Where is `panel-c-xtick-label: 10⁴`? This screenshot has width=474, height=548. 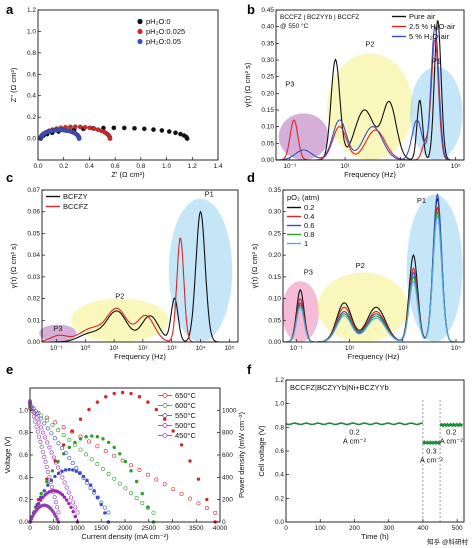
panel-c-xtick-label: 10⁴ is located at coordinates (201, 348).